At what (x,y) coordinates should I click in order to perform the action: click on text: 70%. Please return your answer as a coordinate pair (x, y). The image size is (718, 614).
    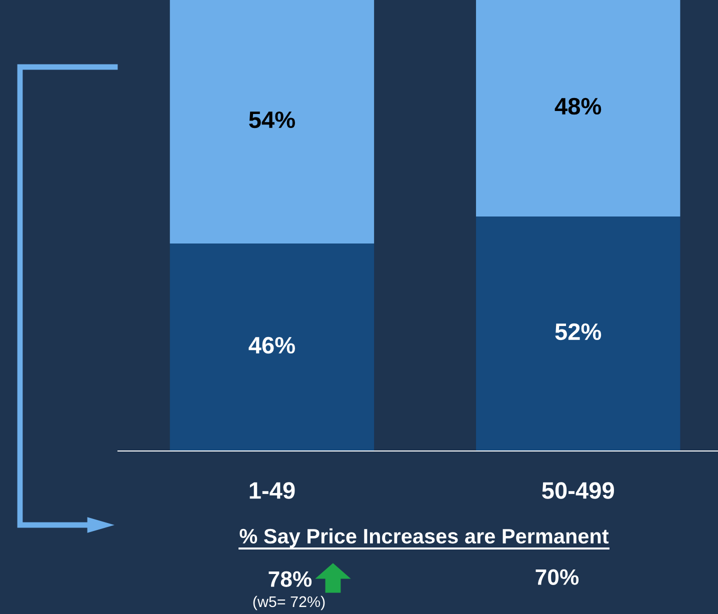
    Looking at the image, I should click on (557, 577).